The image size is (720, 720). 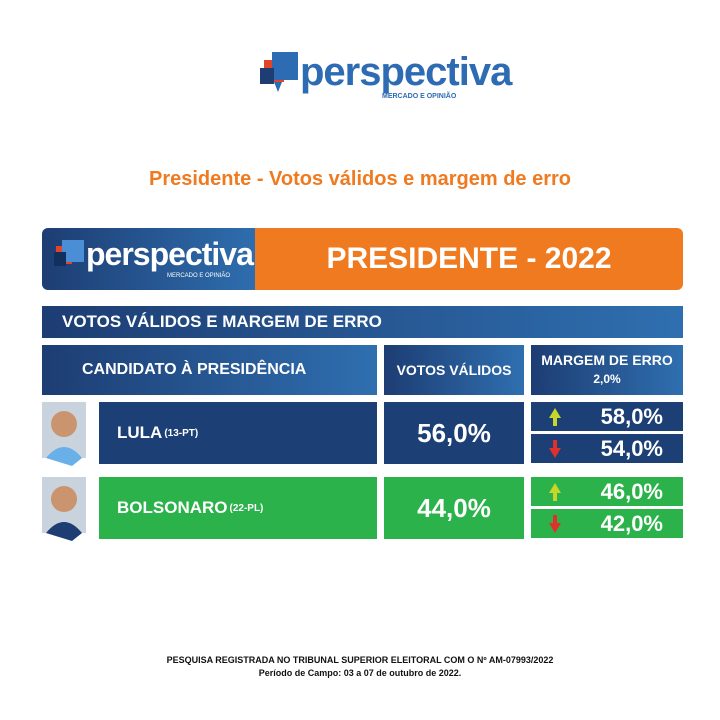 I want to click on margin-upper-value: 46,0%, so click(x=631, y=491).